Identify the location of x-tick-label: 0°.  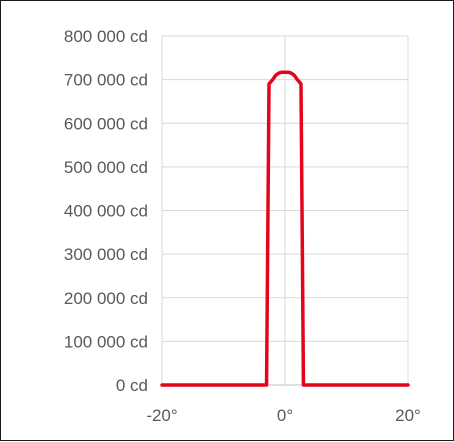
(285, 415).